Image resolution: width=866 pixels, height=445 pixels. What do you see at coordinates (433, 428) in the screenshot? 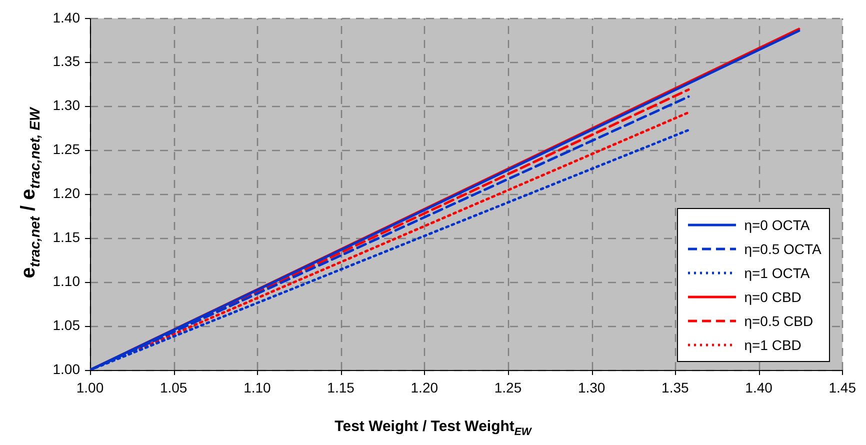
I see `x-axis-title: Test Weight / Test Weight$_{EW}$` at bounding box center [433, 428].